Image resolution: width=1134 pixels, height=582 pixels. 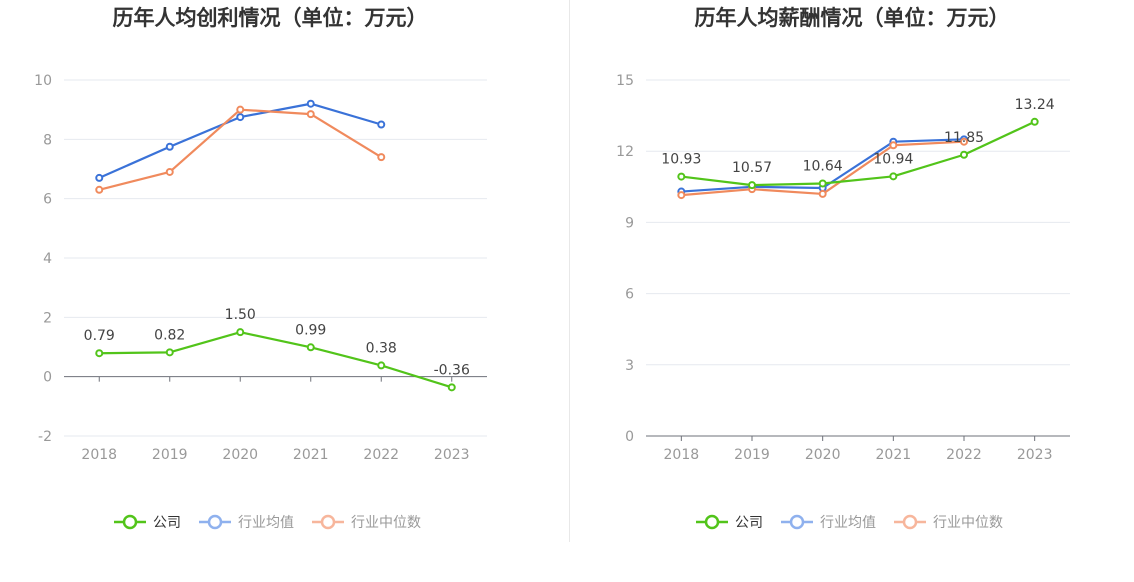 What do you see at coordinates (629, 366) in the screenshot?
I see `y-tick-label: 3` at bounding box center [629, 366].